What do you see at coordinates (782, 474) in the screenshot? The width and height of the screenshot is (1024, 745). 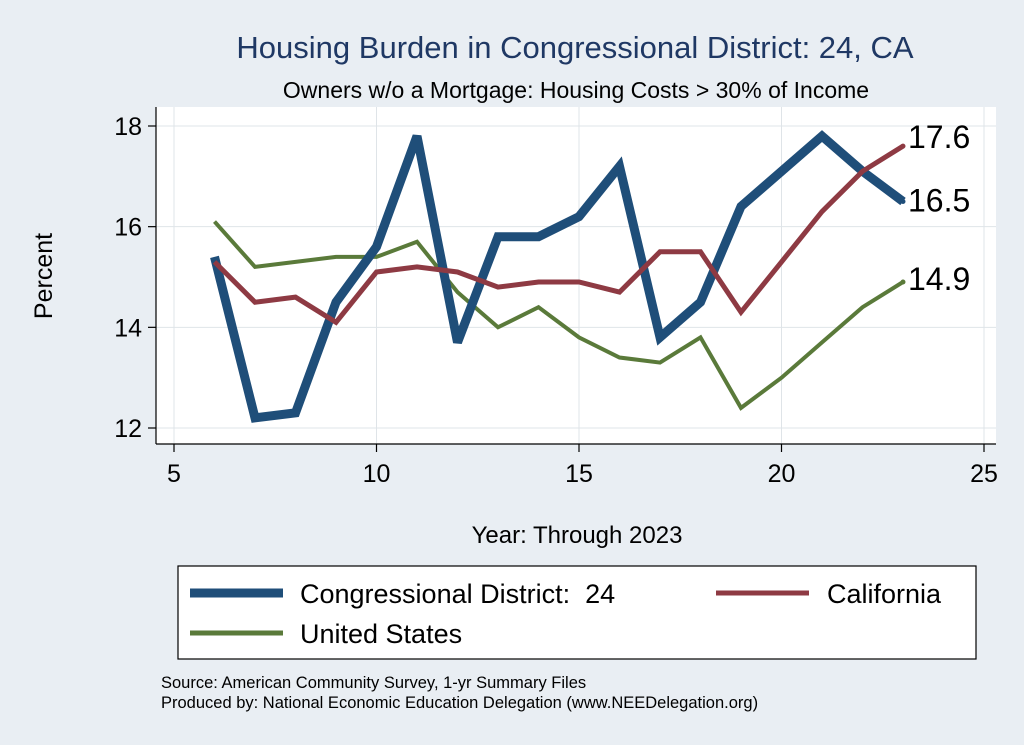 I see `x-tick-label-20: 20` at bounding box center [782, 474].